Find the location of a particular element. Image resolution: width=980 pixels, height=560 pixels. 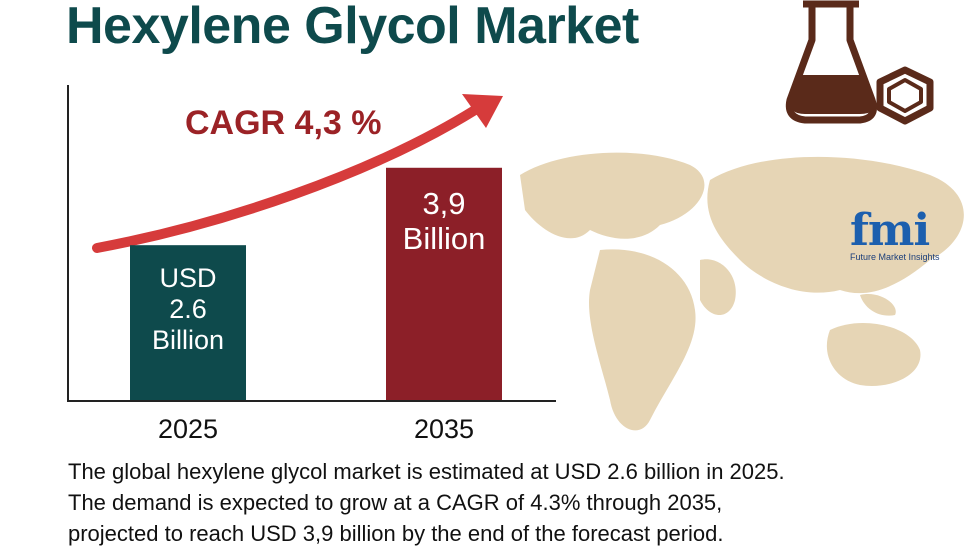

value-label: 3,9 Billion is located at coordinates (444, 221).